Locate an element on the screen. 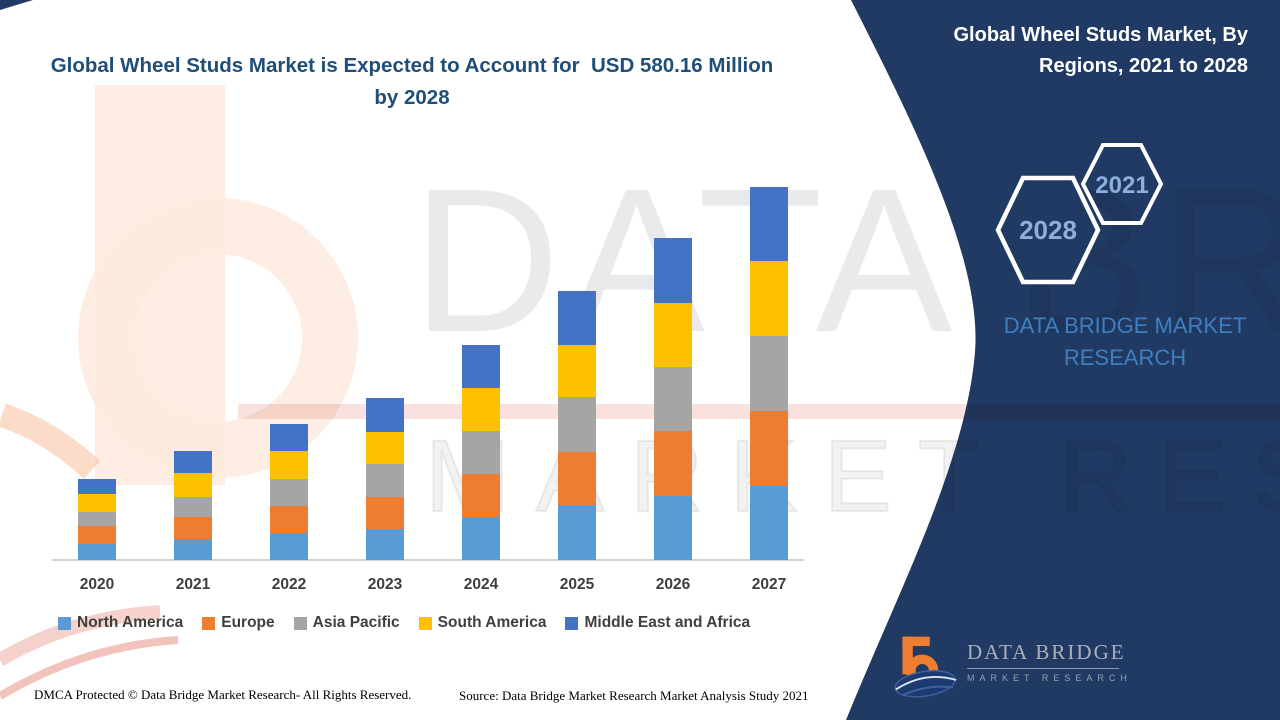 The width and height of the screenshot is (1280, 720). x-axis-label: 2021 is located at coordinates (193, 584).